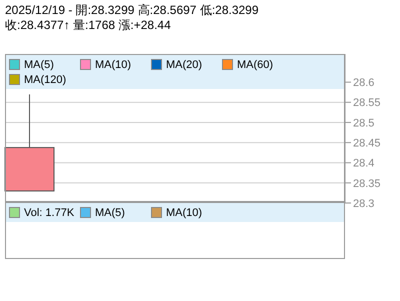  What do you see at coordinates (49, 212) in the screenshot?
I see `legend-label: Vol: 1.77K` at bounding box center [49, 212].